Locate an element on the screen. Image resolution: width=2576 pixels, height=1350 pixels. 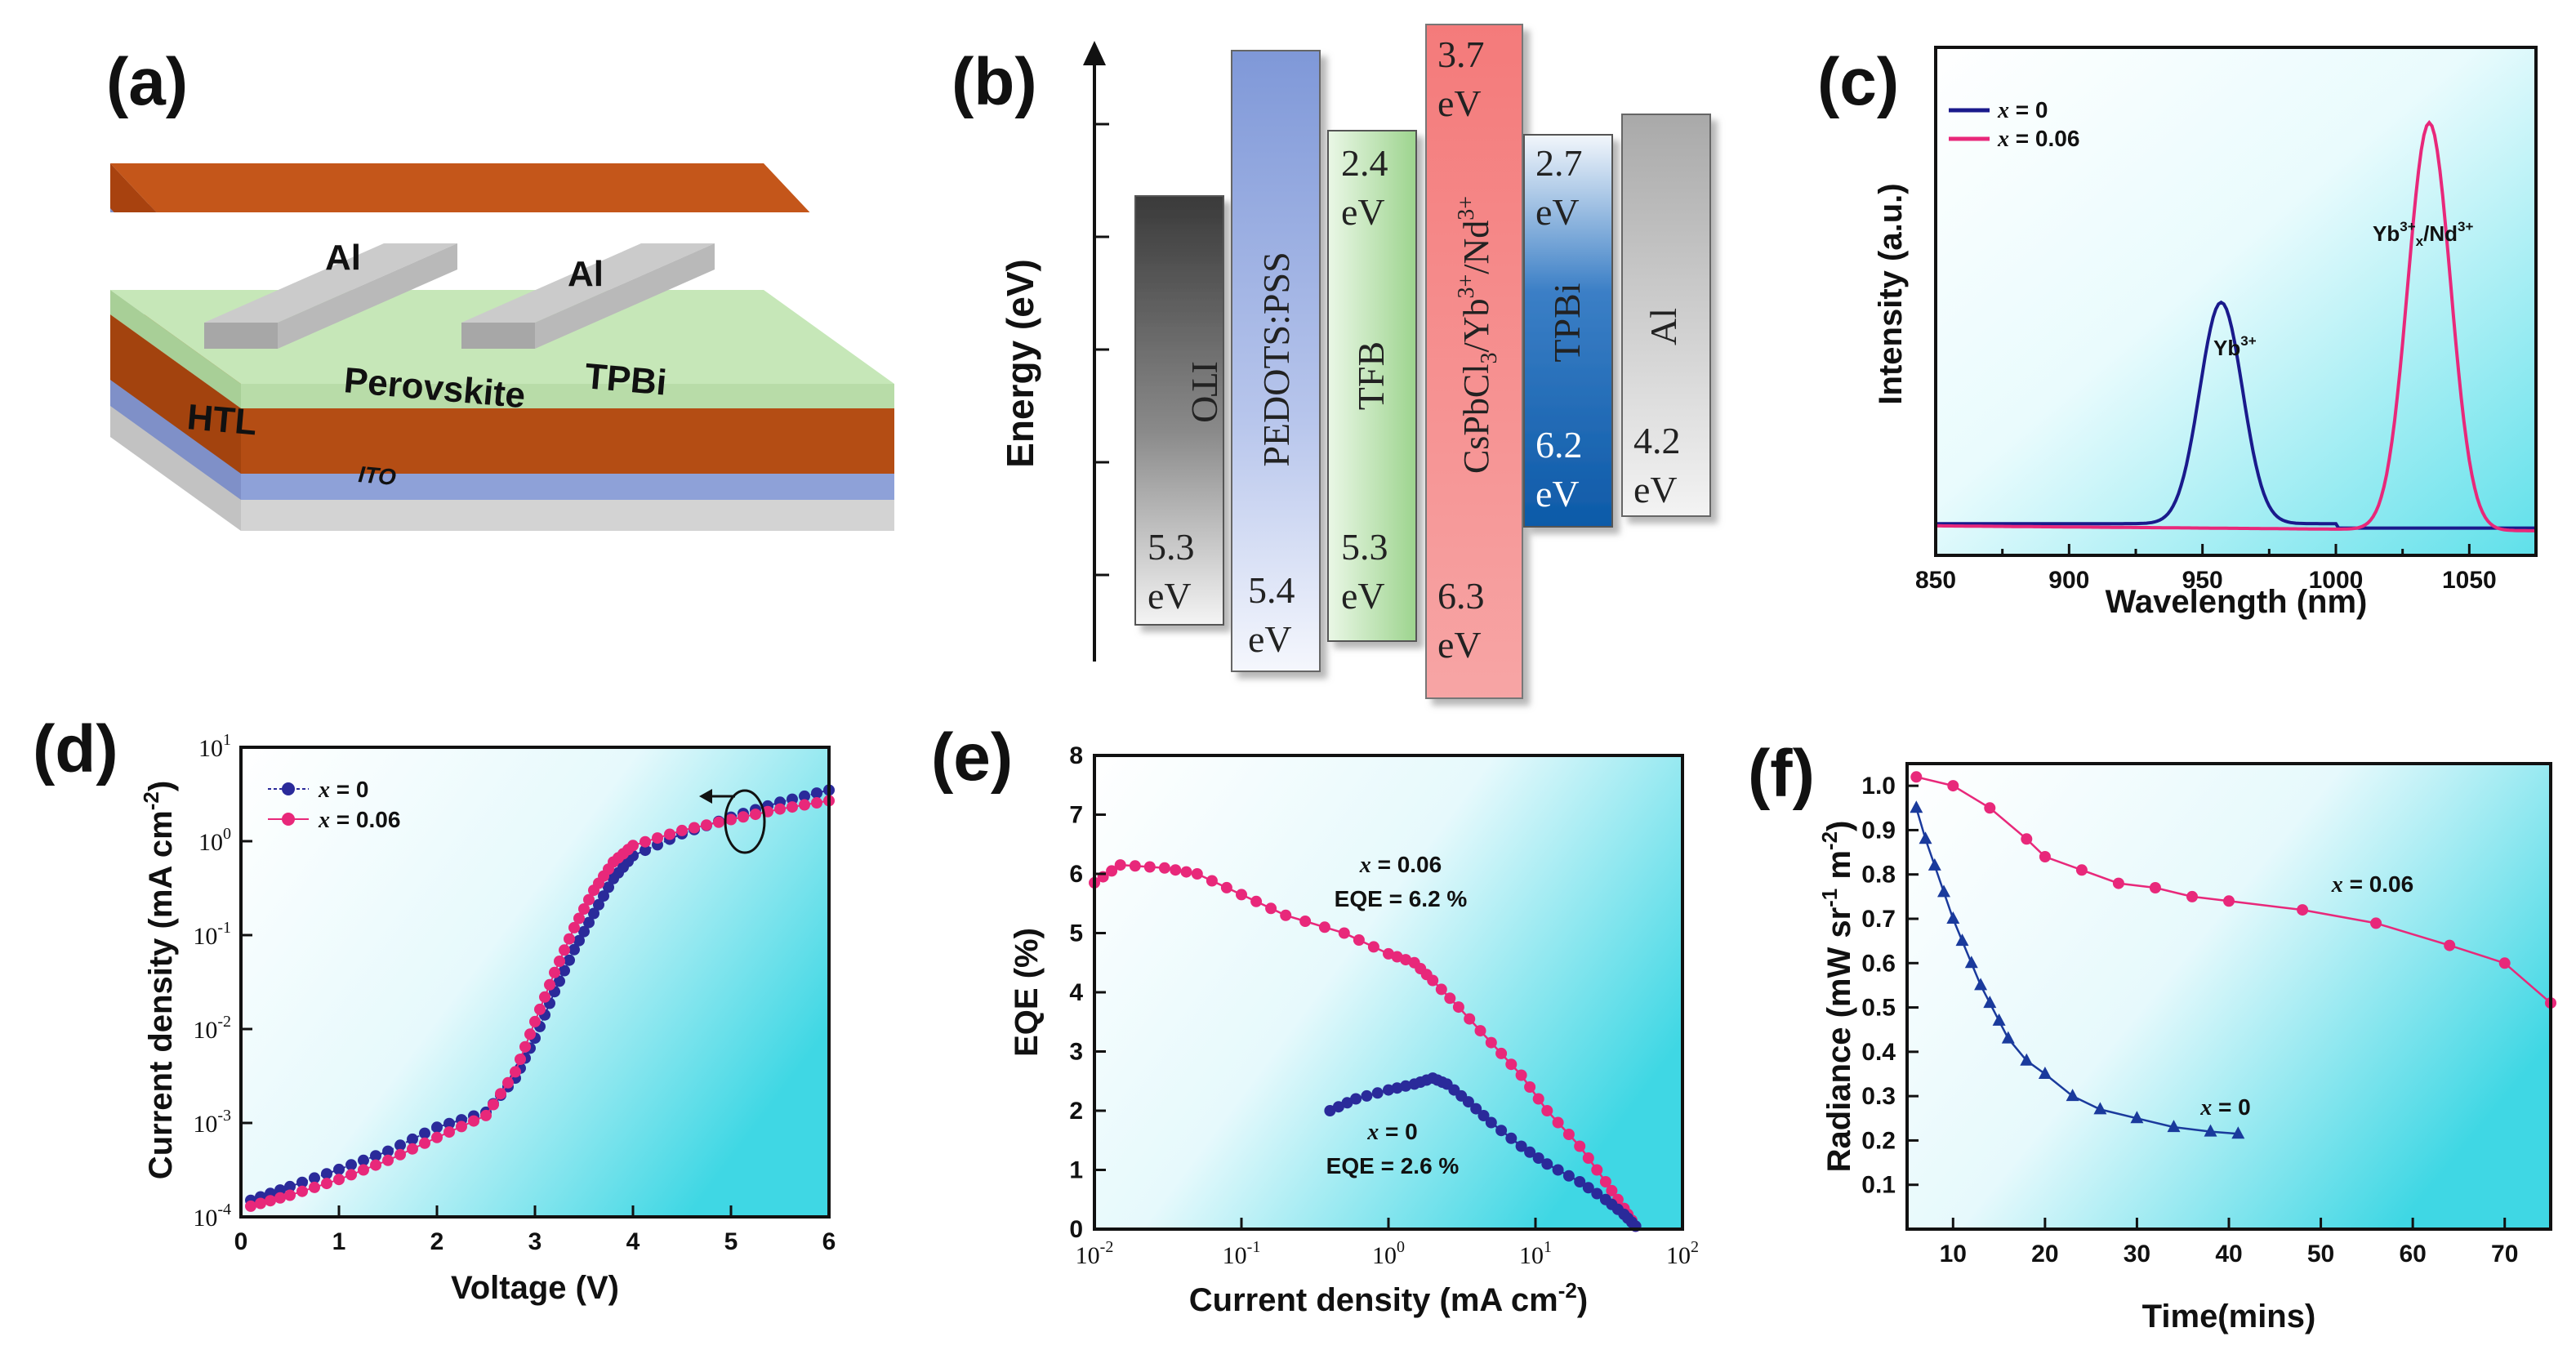
plot-c-ticks: 850 900 950 1000 1050 is located at coordinates (2206, 569).